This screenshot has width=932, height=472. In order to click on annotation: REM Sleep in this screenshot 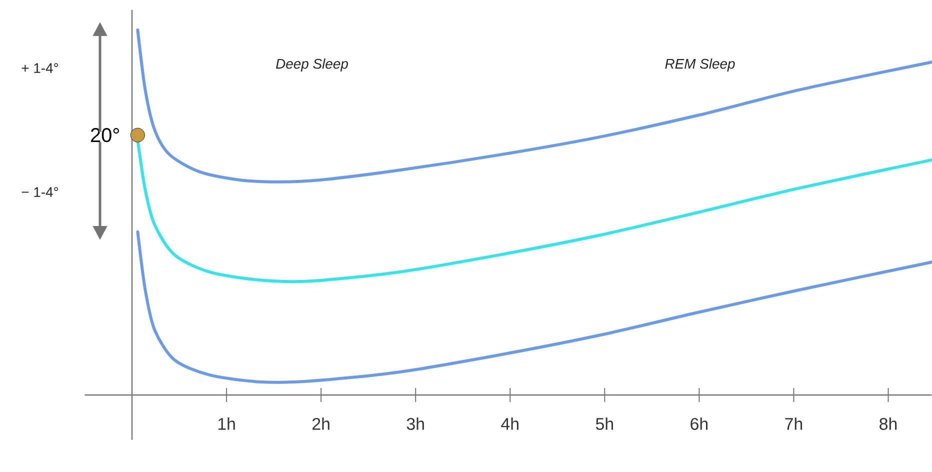, I will do `click(700, 65)`.